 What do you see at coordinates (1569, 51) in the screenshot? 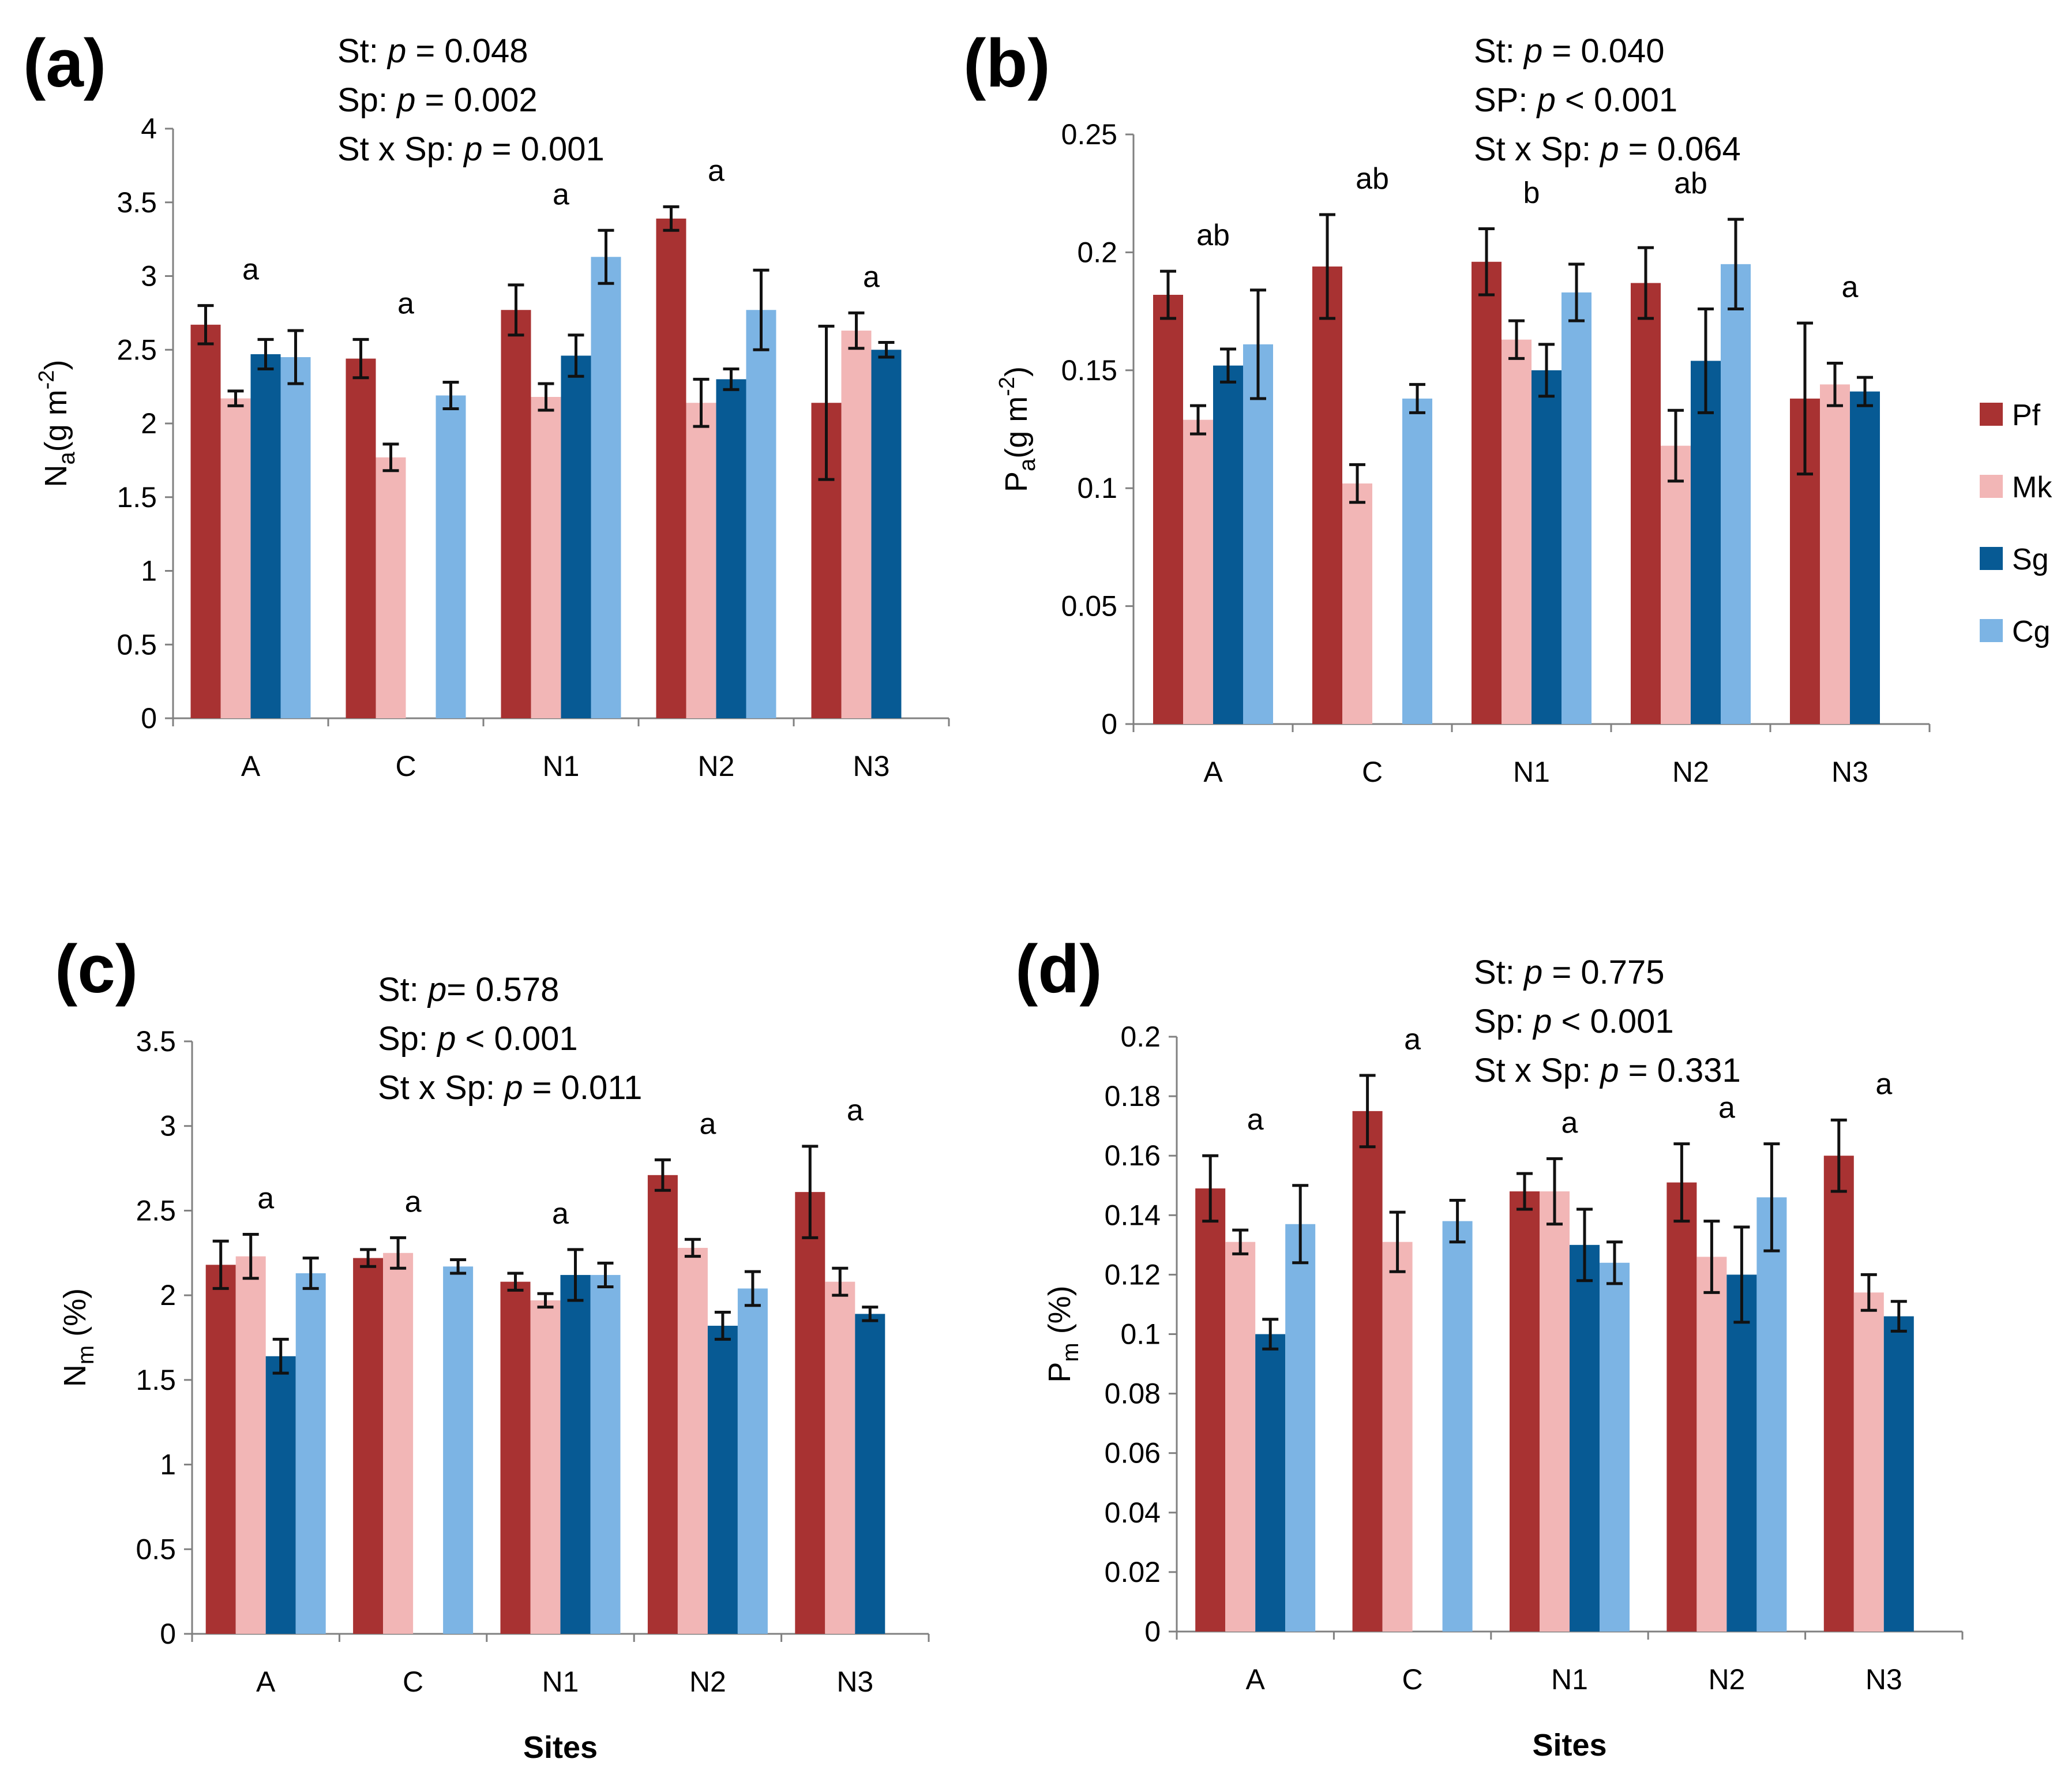
I see `stat-line: St: p = 0.040` at bounding box center [1569, 51].